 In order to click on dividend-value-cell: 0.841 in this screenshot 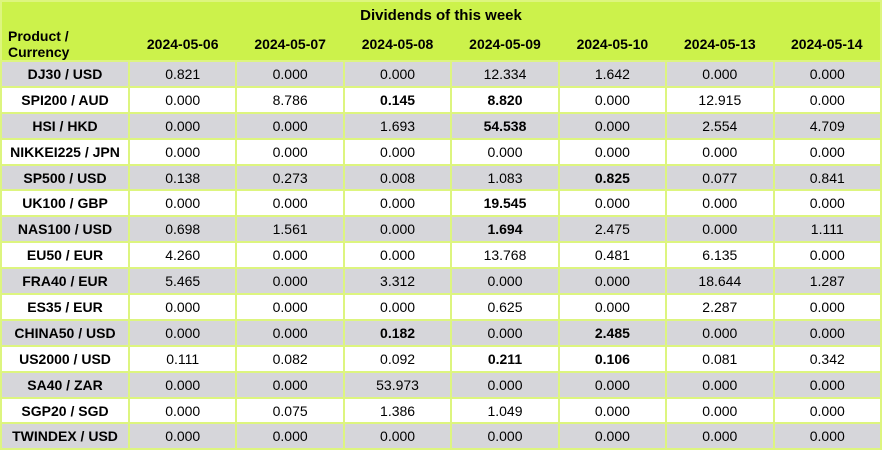, I will do `click(827, 177)`.